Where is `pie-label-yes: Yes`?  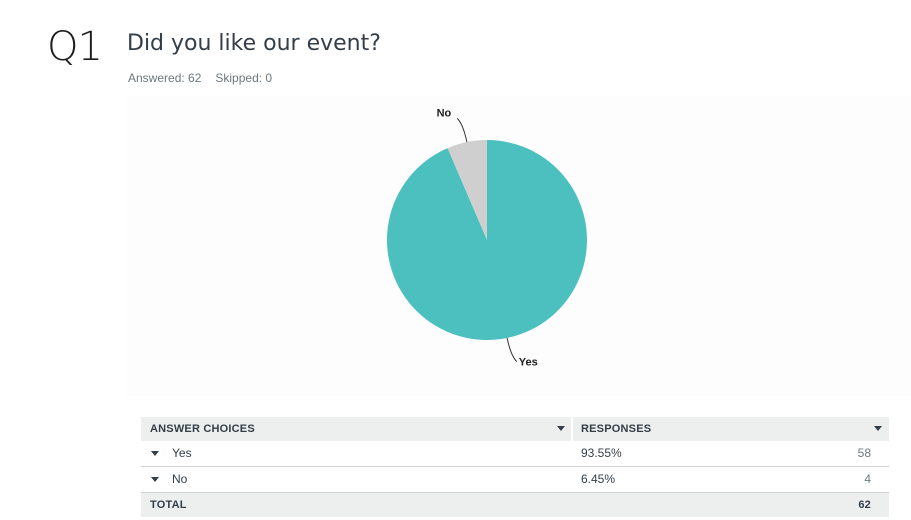
pie-label-yes: Yes is located at coordinates (528, 363).